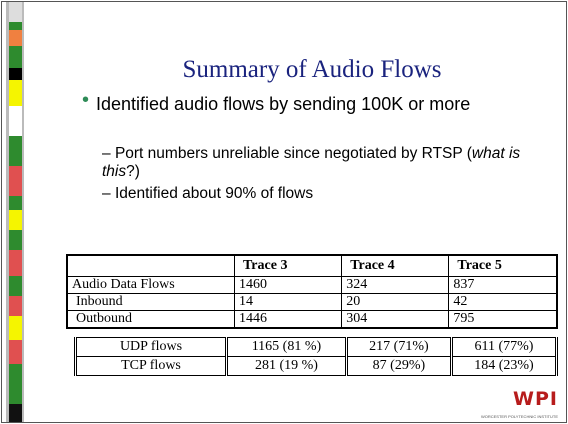  What do you see at coordinates (503, 265) in the screenshot?
I see `header-cell: Trace 5` at bounding box center [503, 265].